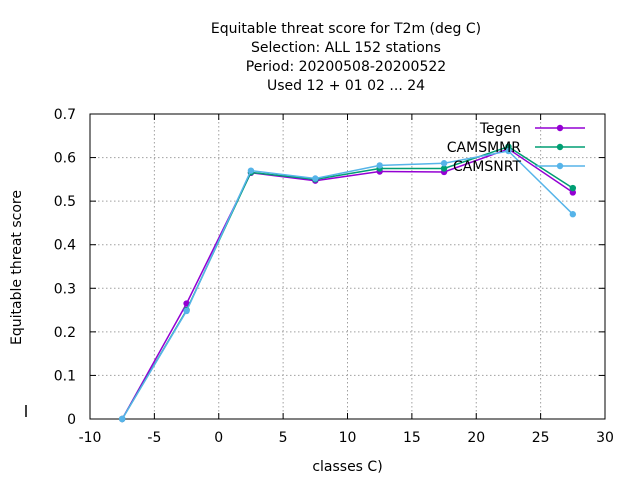 The height and width of the screenshot is (480, 640). I want to click on y-tick-label: 0, so click(71, 420).